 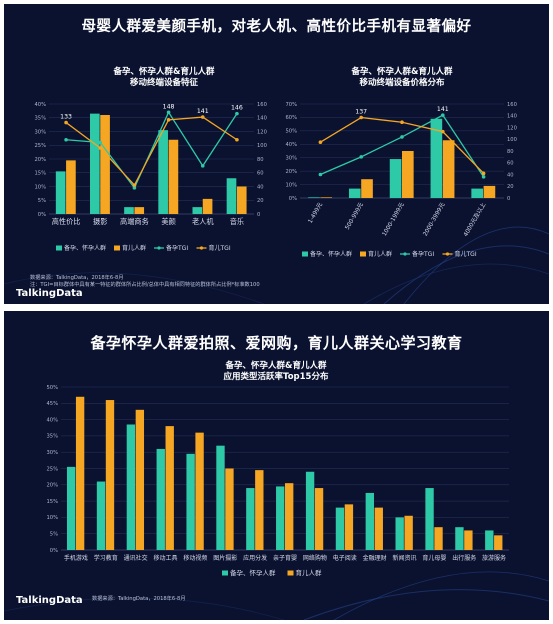 I want to click on x-category-label: 电子阅读, so click(x=345, y=558).